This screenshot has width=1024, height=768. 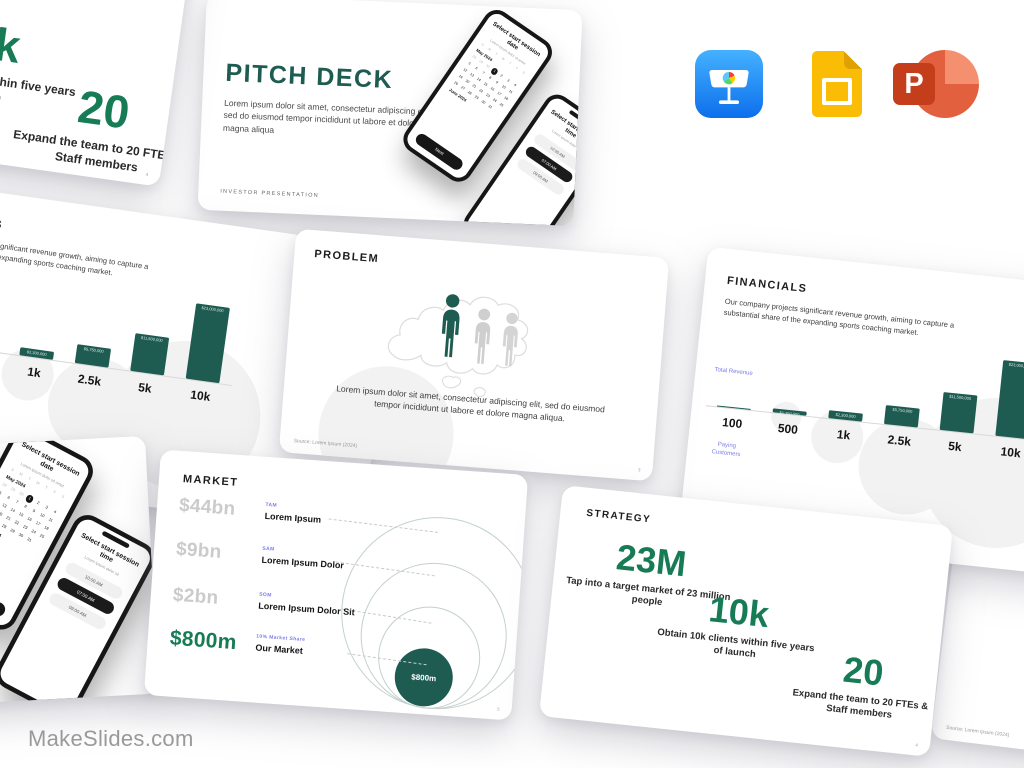 I want to click on site-watermark: MakeSlides.com, so click(x=111, y=738).